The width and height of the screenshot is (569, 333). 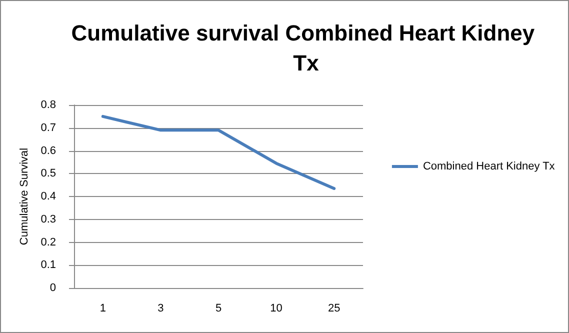 What do you see at coordinates (218, 152) in the screenshot?
I see `line-series` at bounding box center [218, 152].